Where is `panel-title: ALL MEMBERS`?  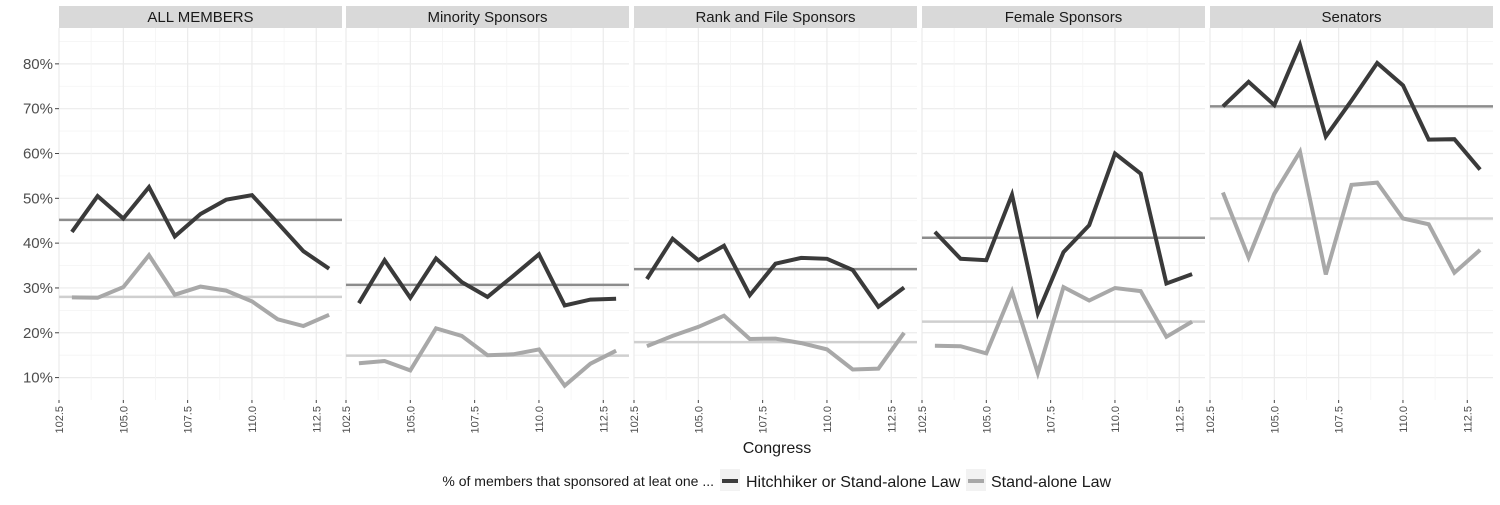
panel-title: ALL MEMBERS is located at coordinates (200, 17).